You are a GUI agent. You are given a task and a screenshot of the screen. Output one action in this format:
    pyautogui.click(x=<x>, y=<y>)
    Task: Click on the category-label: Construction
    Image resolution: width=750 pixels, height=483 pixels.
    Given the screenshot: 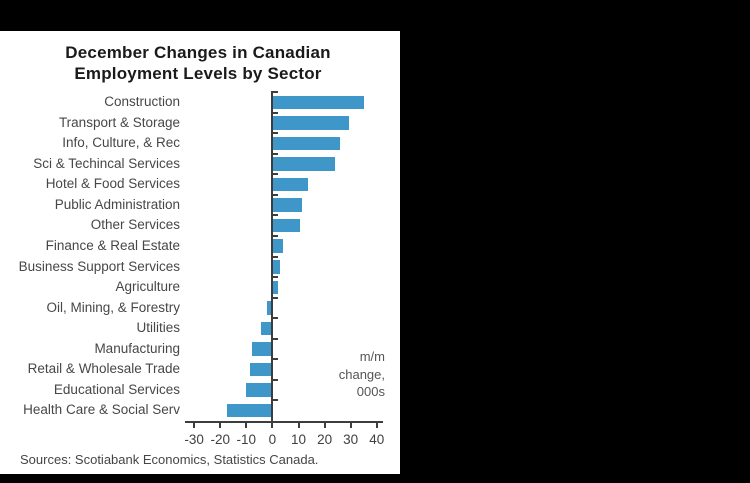 What is the action you would take?
    pyautogui.click(x=142, y=101)
    